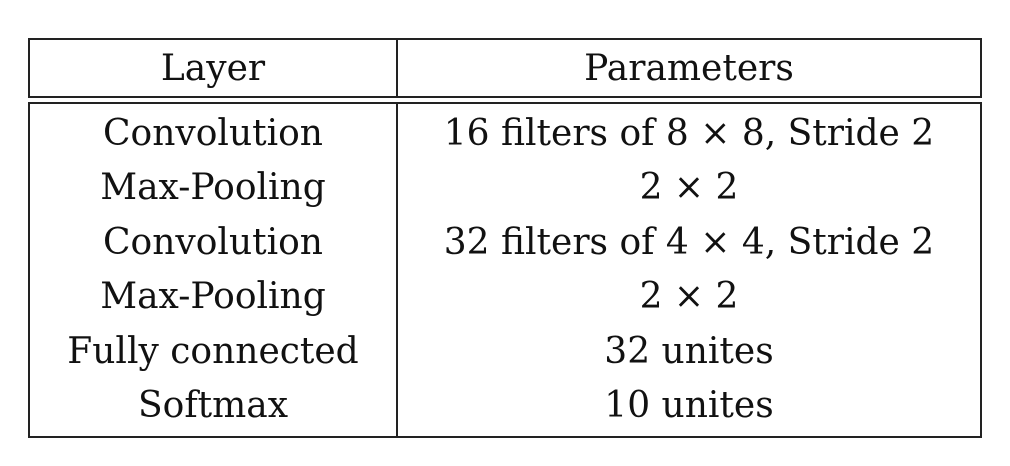  I want to click on table-cell-parameters: 10 unites, so click(689, 406).